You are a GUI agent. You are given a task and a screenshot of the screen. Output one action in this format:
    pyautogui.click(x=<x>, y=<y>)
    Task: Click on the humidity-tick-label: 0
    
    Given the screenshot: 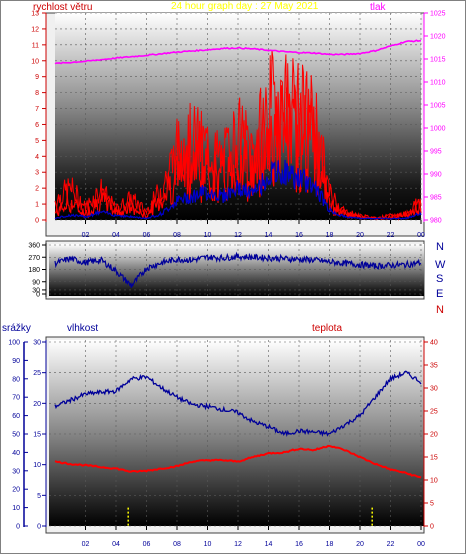 What is the action you would take?
    pyautogui.click(x=39, y=527)
    